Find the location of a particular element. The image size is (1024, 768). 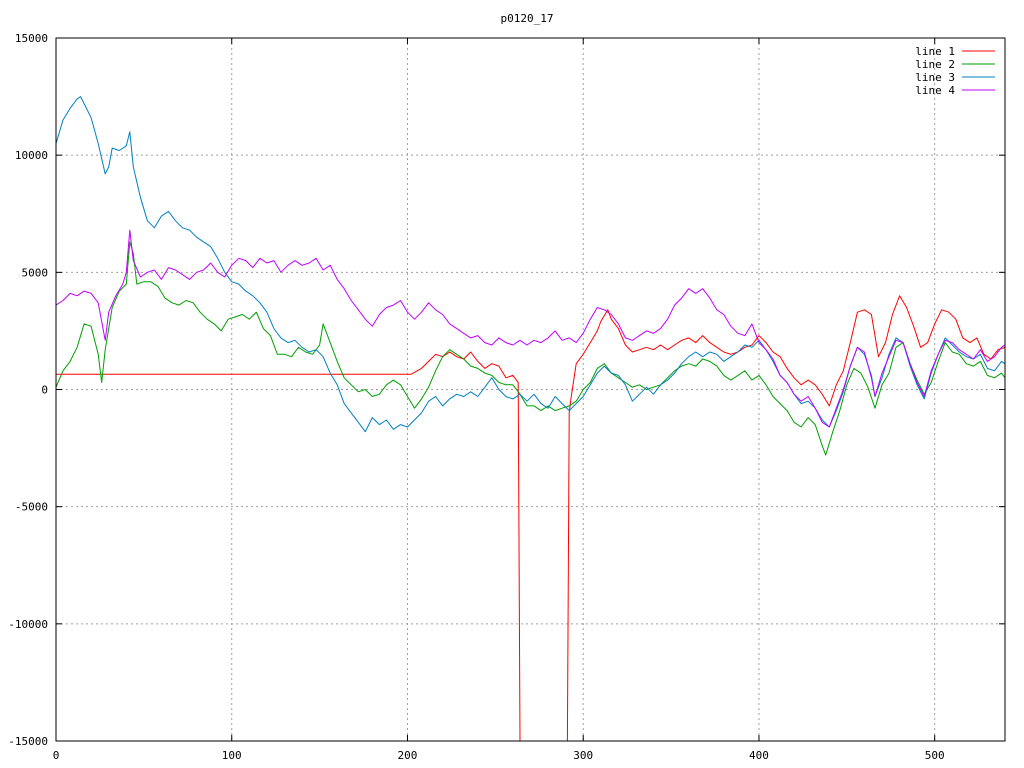

x-tick-label: 200 is located at coordinates (408, 755).